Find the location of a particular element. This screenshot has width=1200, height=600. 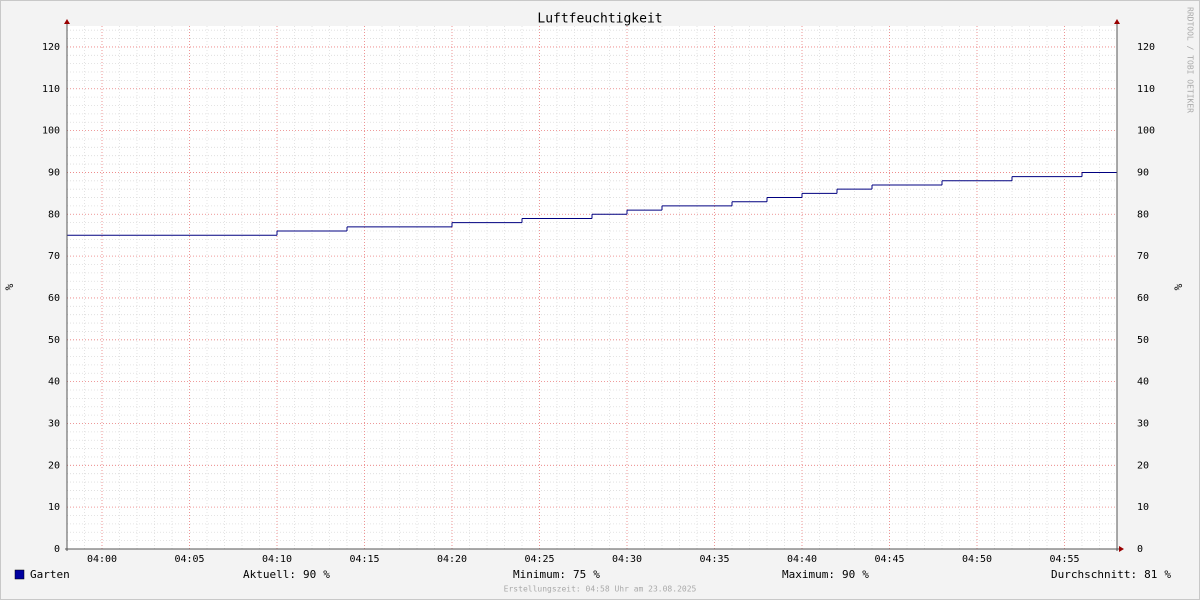

stat-label: Maximum: is located at coordinates (808, 574).